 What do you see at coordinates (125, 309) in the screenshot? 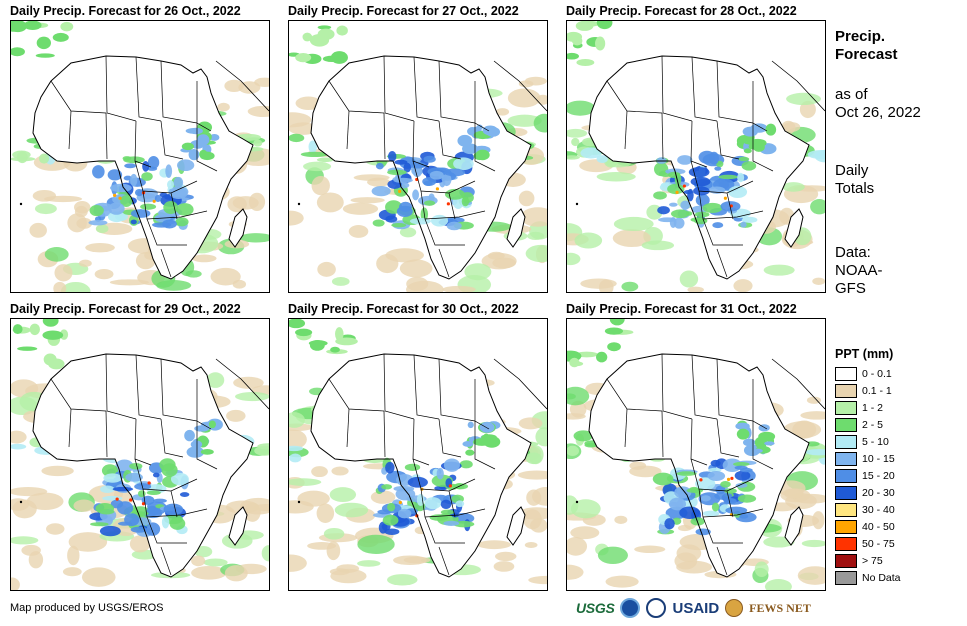
I see `panel-title: Daily Precip. Forecast for 29 Oct., 2022` at bounding box center [125, 309].